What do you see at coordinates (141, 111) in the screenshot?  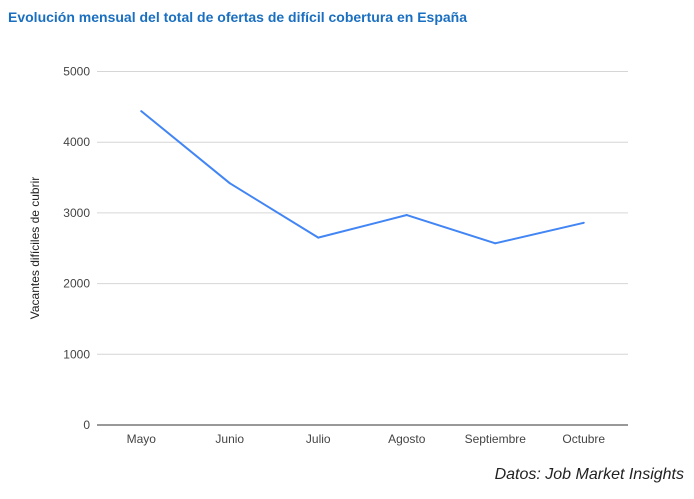 I see `data-point-mayo` at bounding box center [141, 111].